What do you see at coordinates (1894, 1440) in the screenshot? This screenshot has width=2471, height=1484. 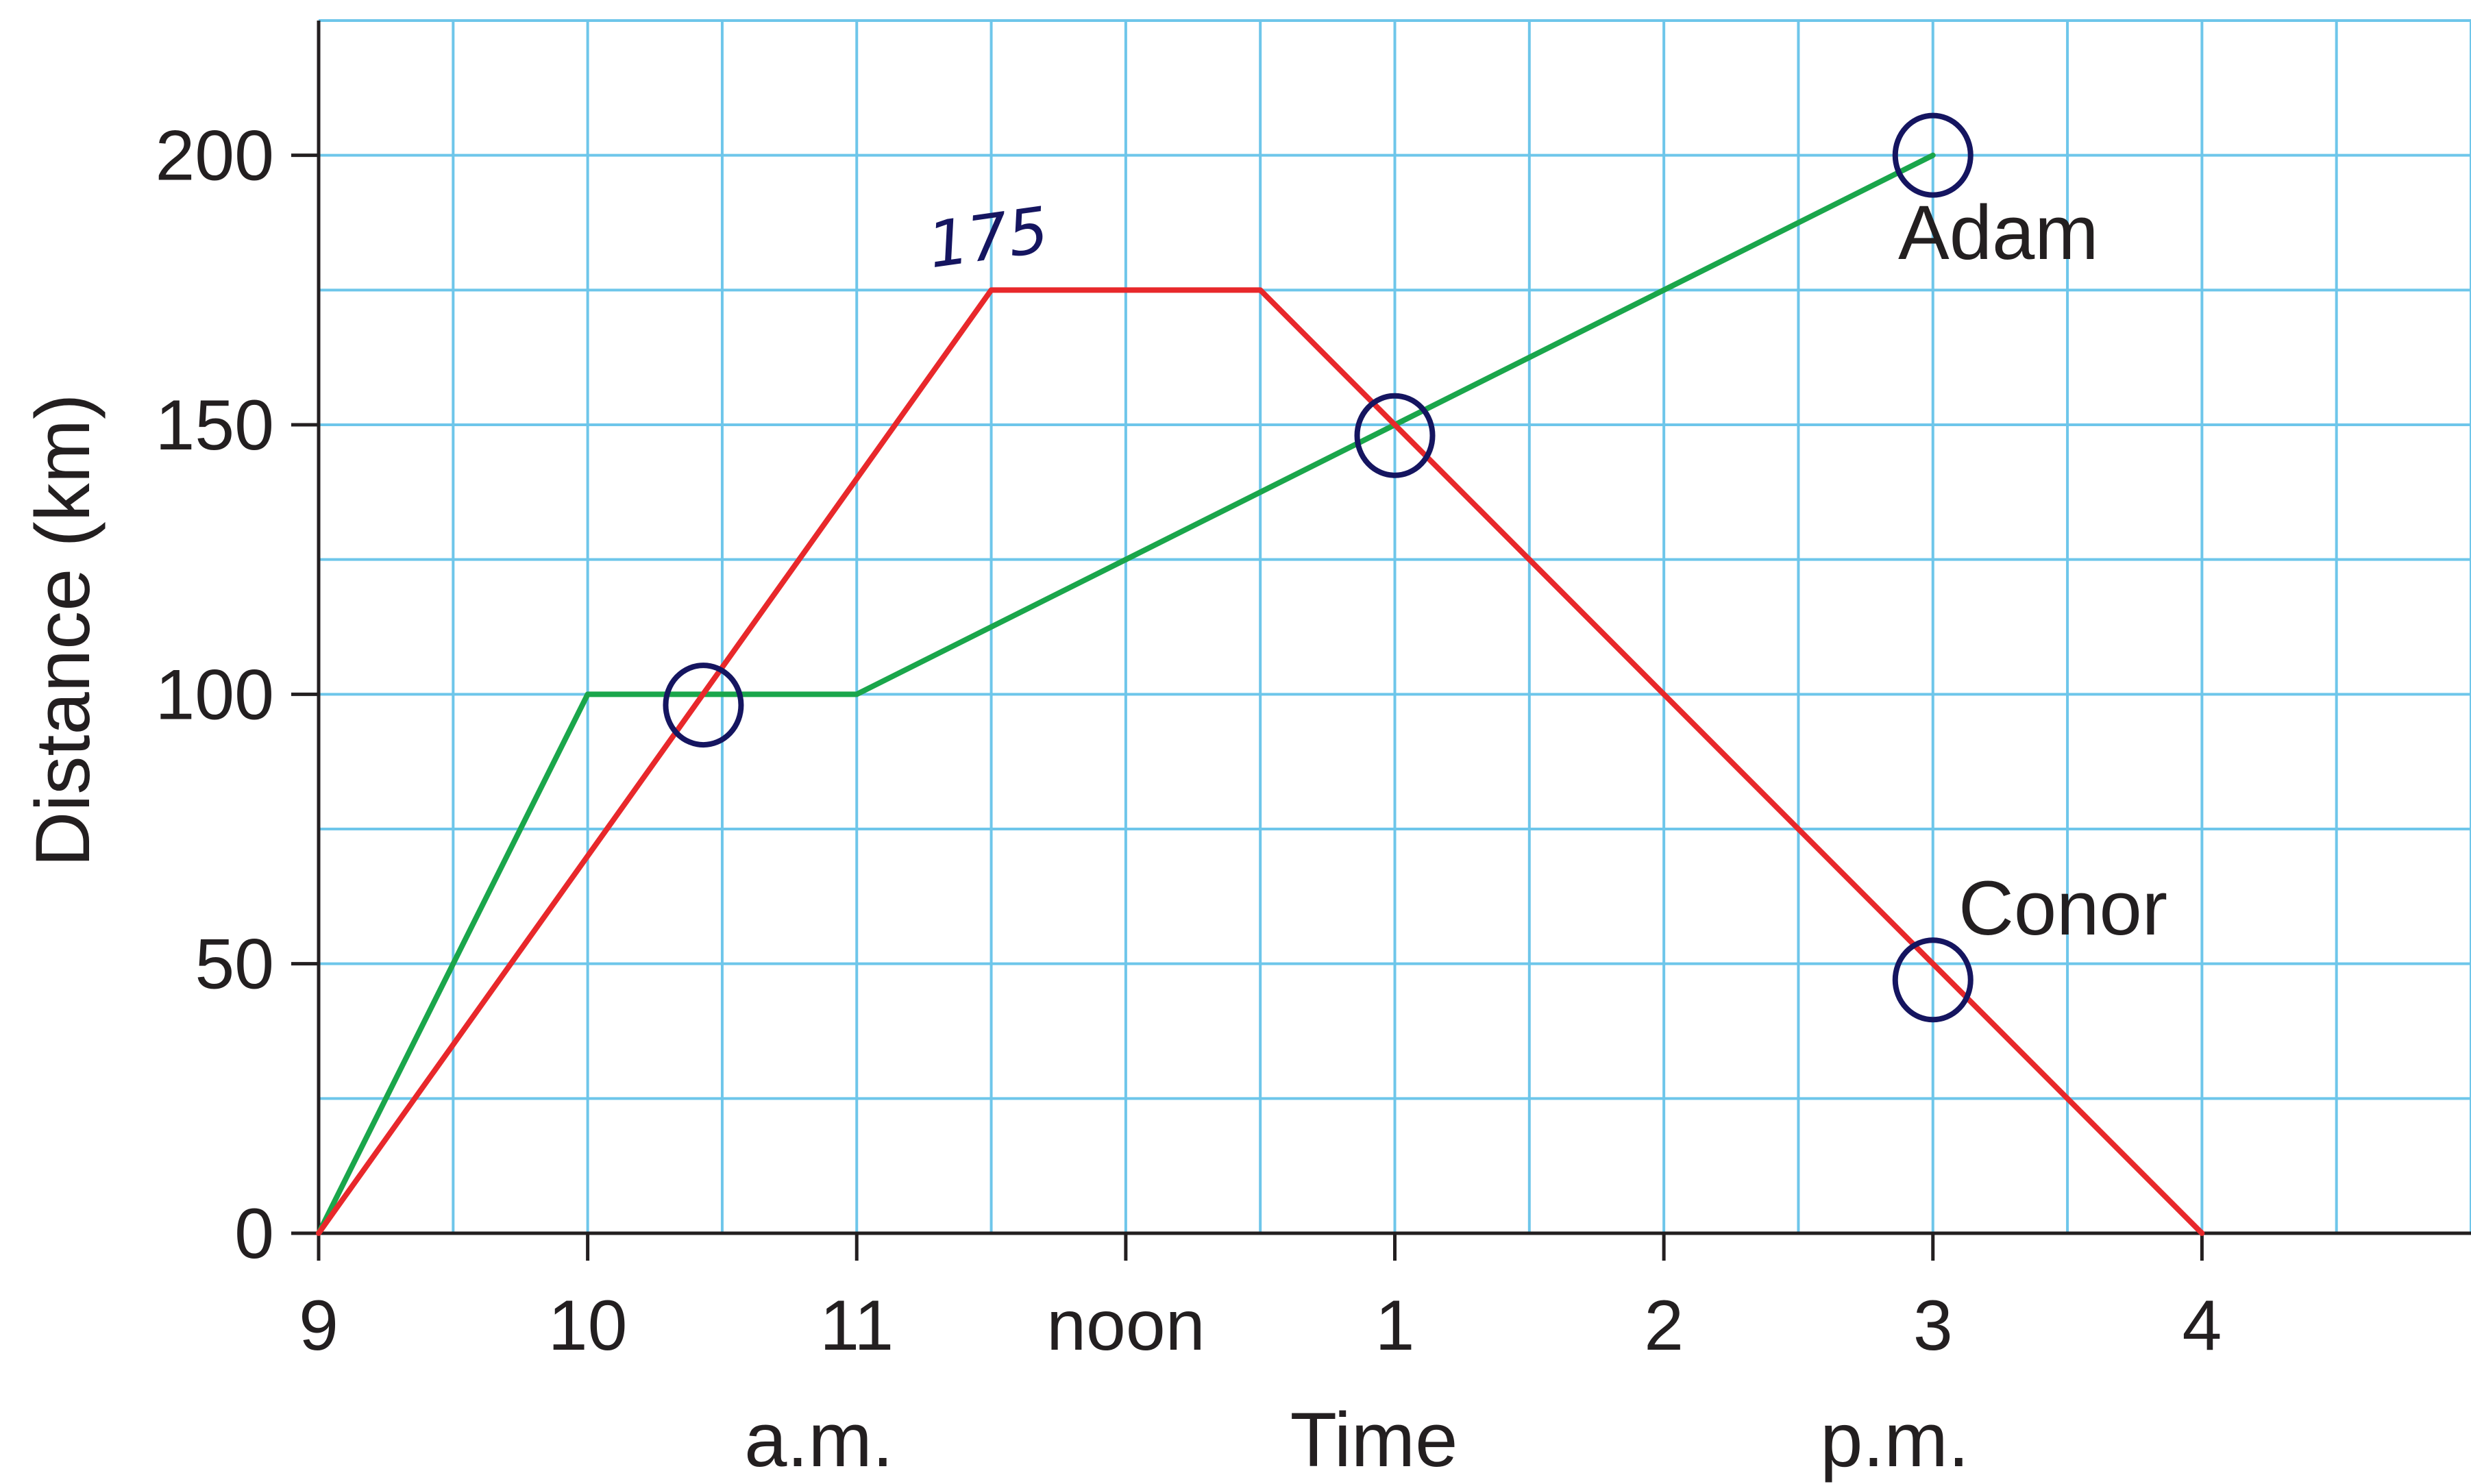 I see `pm-label: p.m.` at bounding box center [1894, 1440].